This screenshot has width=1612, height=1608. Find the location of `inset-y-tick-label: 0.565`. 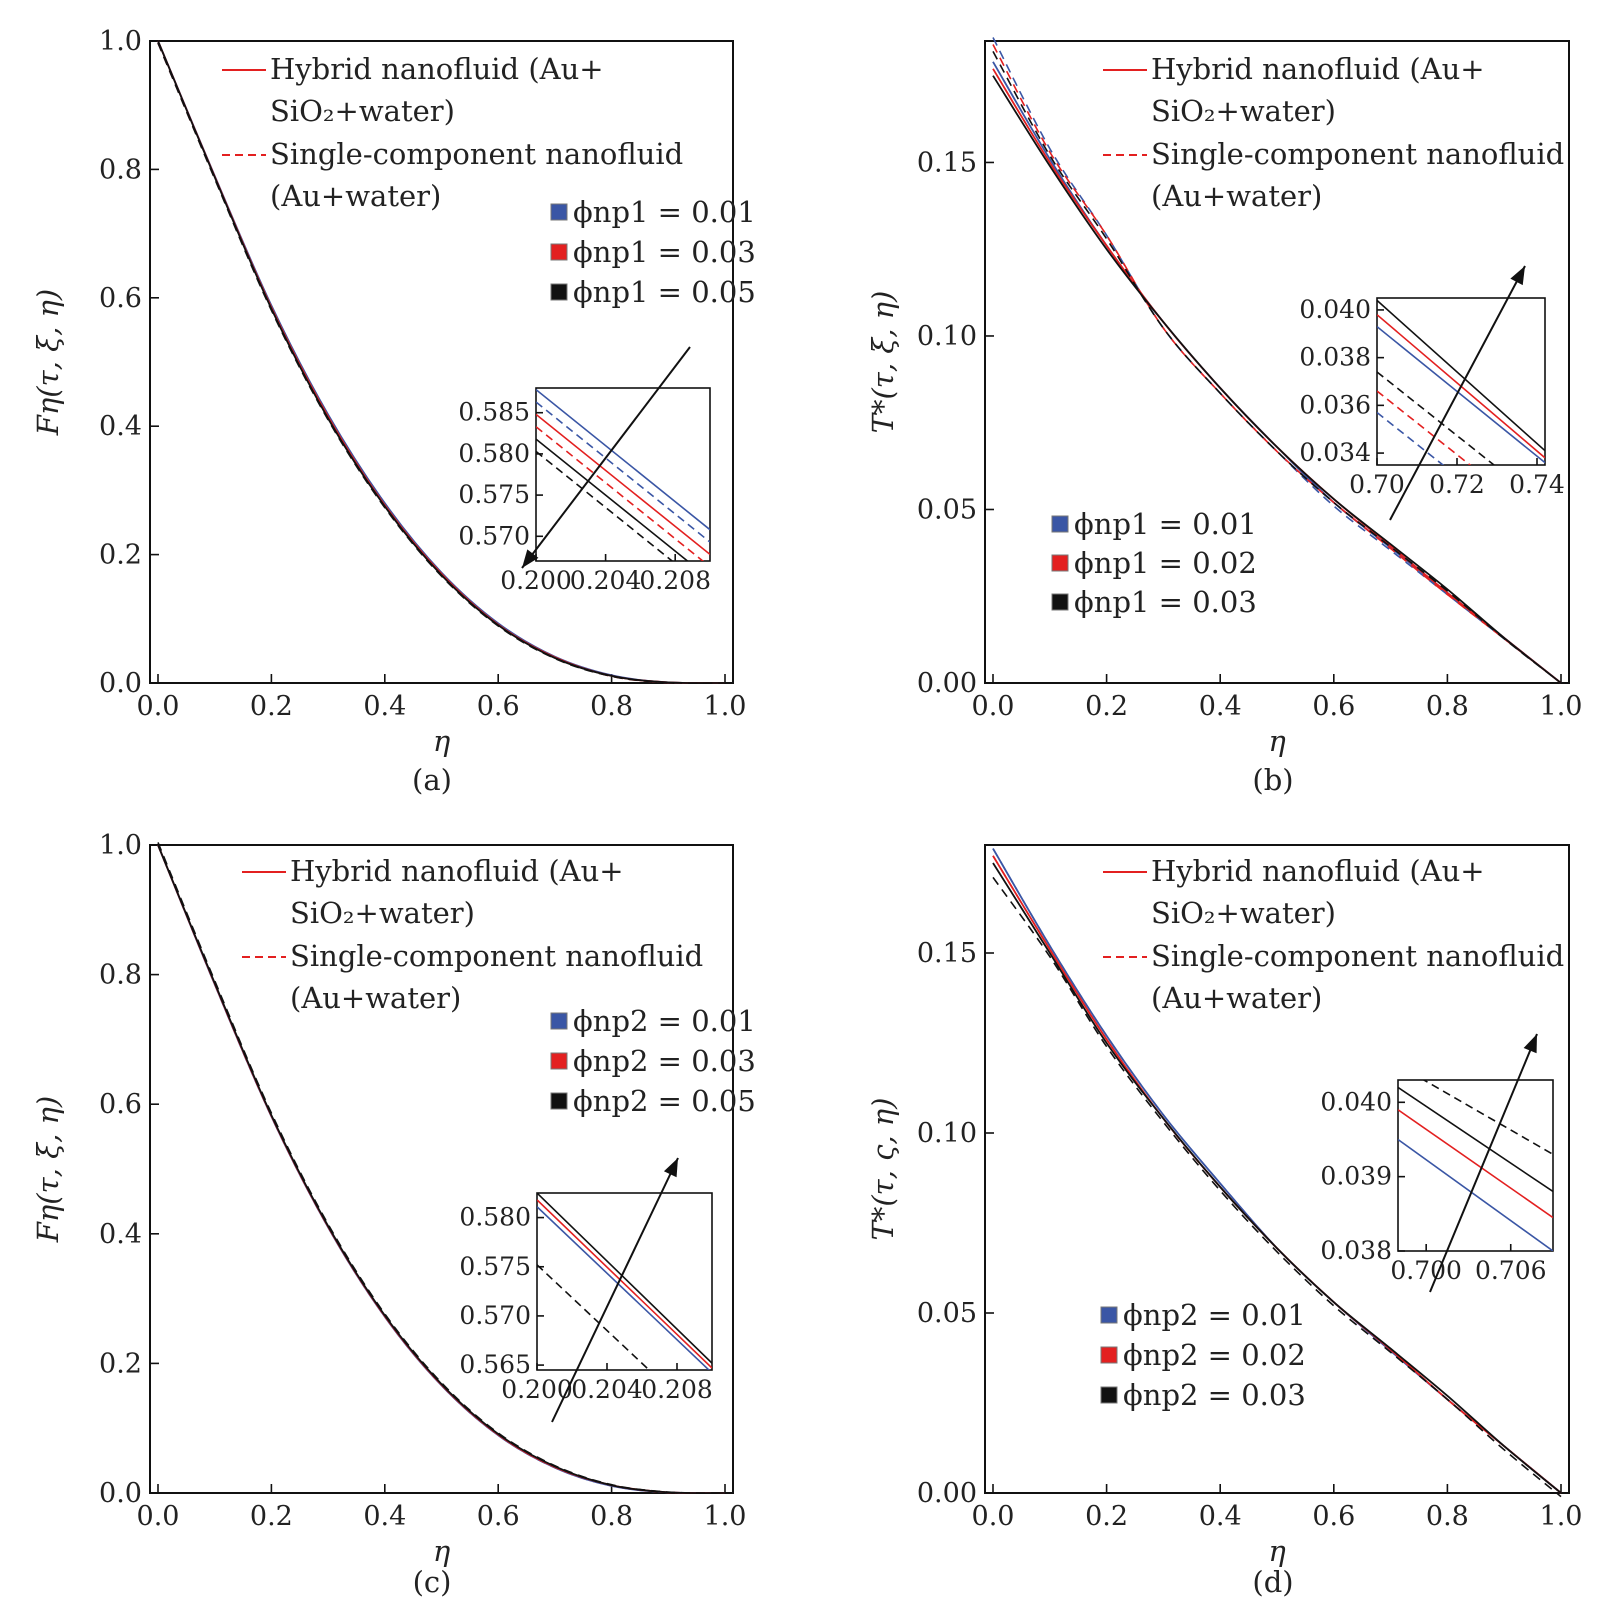

inset-y-tick-label: 0.565 is located at coordinates (495, 1364).